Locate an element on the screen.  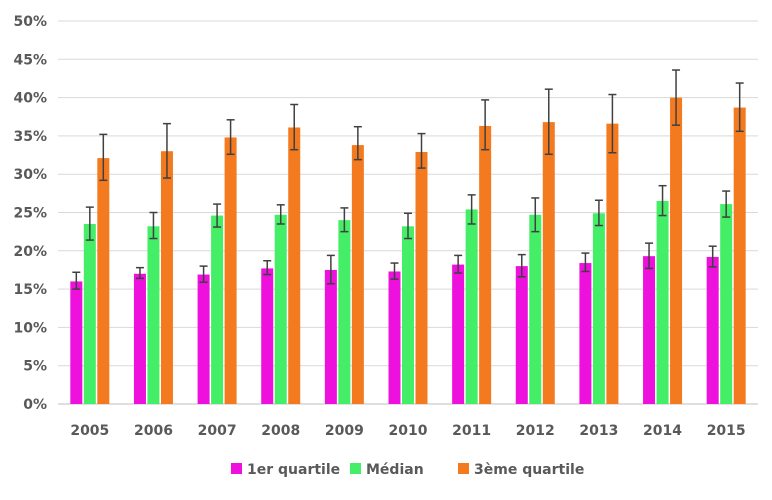
x-tick-label: 2014 is located at coordinates (662, 431).